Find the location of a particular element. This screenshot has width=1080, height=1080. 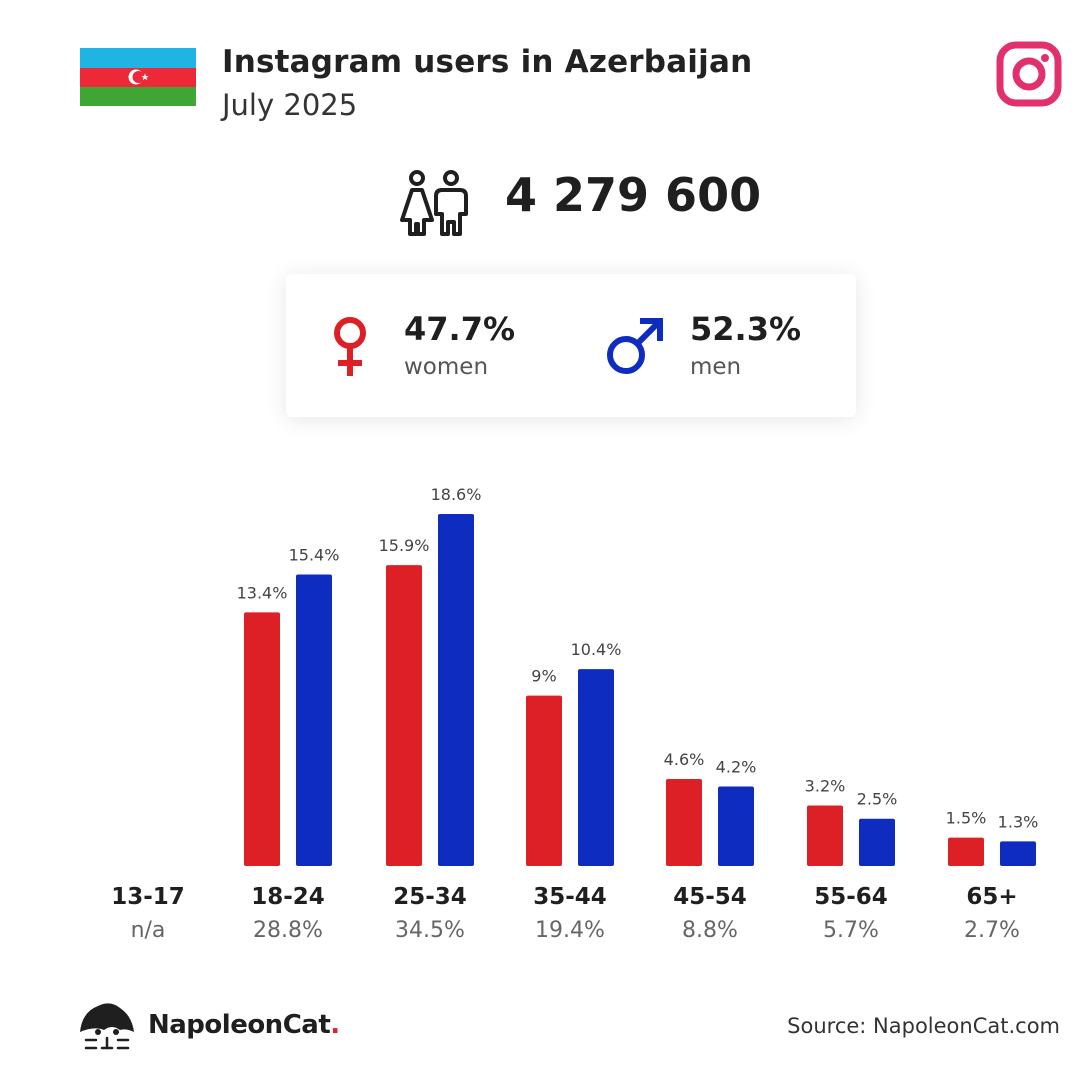

users-icon is located at coordinates (434, 203).